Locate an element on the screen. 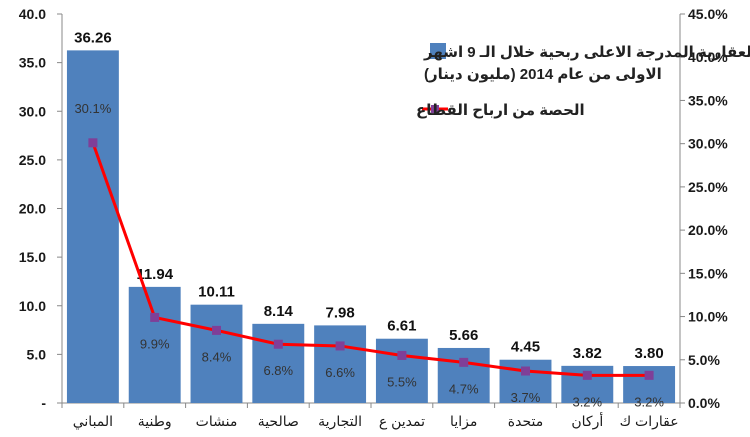 The width and height of the screenshot is (750, 437). category-label: تمدين ع is located at coordinates (402, 421).